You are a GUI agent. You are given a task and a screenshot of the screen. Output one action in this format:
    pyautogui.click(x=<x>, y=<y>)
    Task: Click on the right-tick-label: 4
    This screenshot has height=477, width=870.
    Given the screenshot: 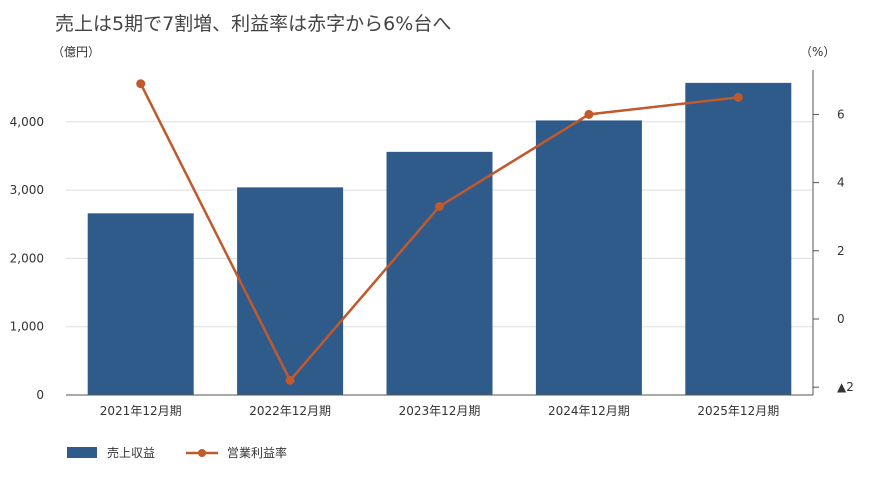 What is the action you would take?
    pyautogui.click(x=841, y=183)
    